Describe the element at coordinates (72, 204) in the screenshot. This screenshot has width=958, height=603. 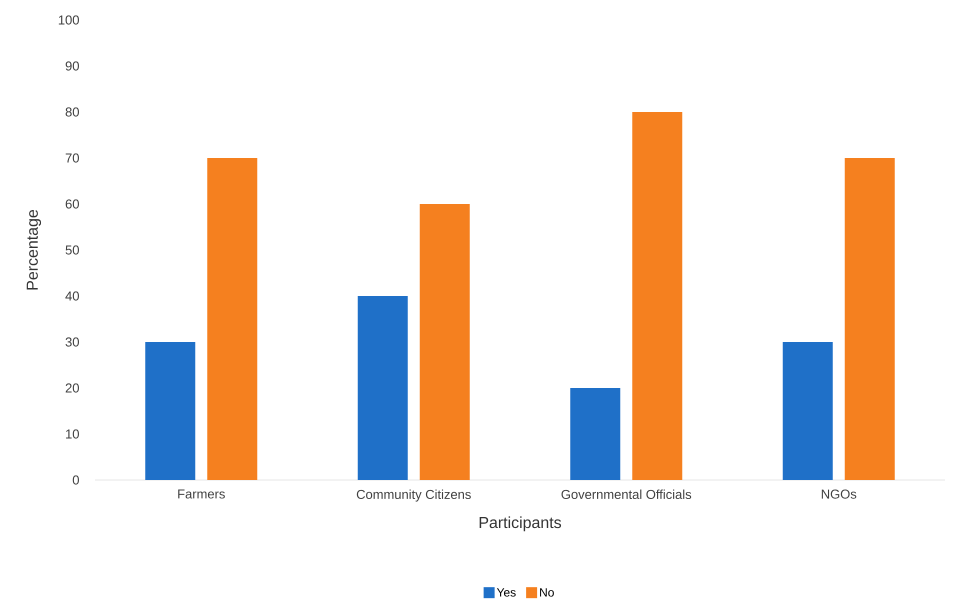
I see `y-tick-label: 60` at that location.